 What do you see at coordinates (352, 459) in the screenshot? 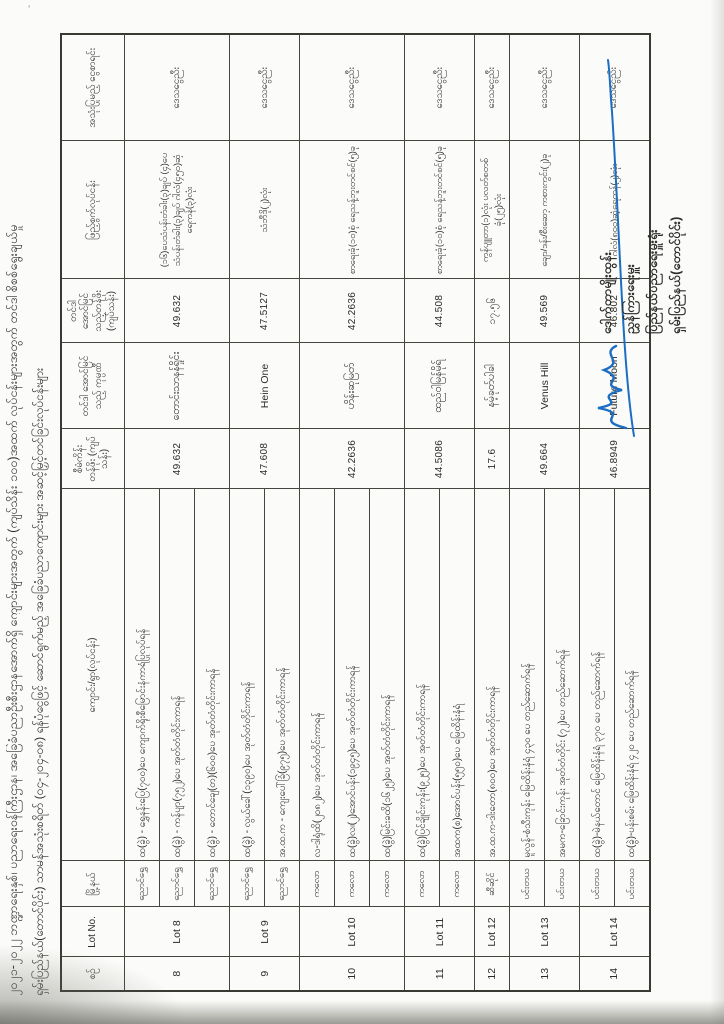
I see `estimate-cell: 42.2636` at bounding box center [352, 459].